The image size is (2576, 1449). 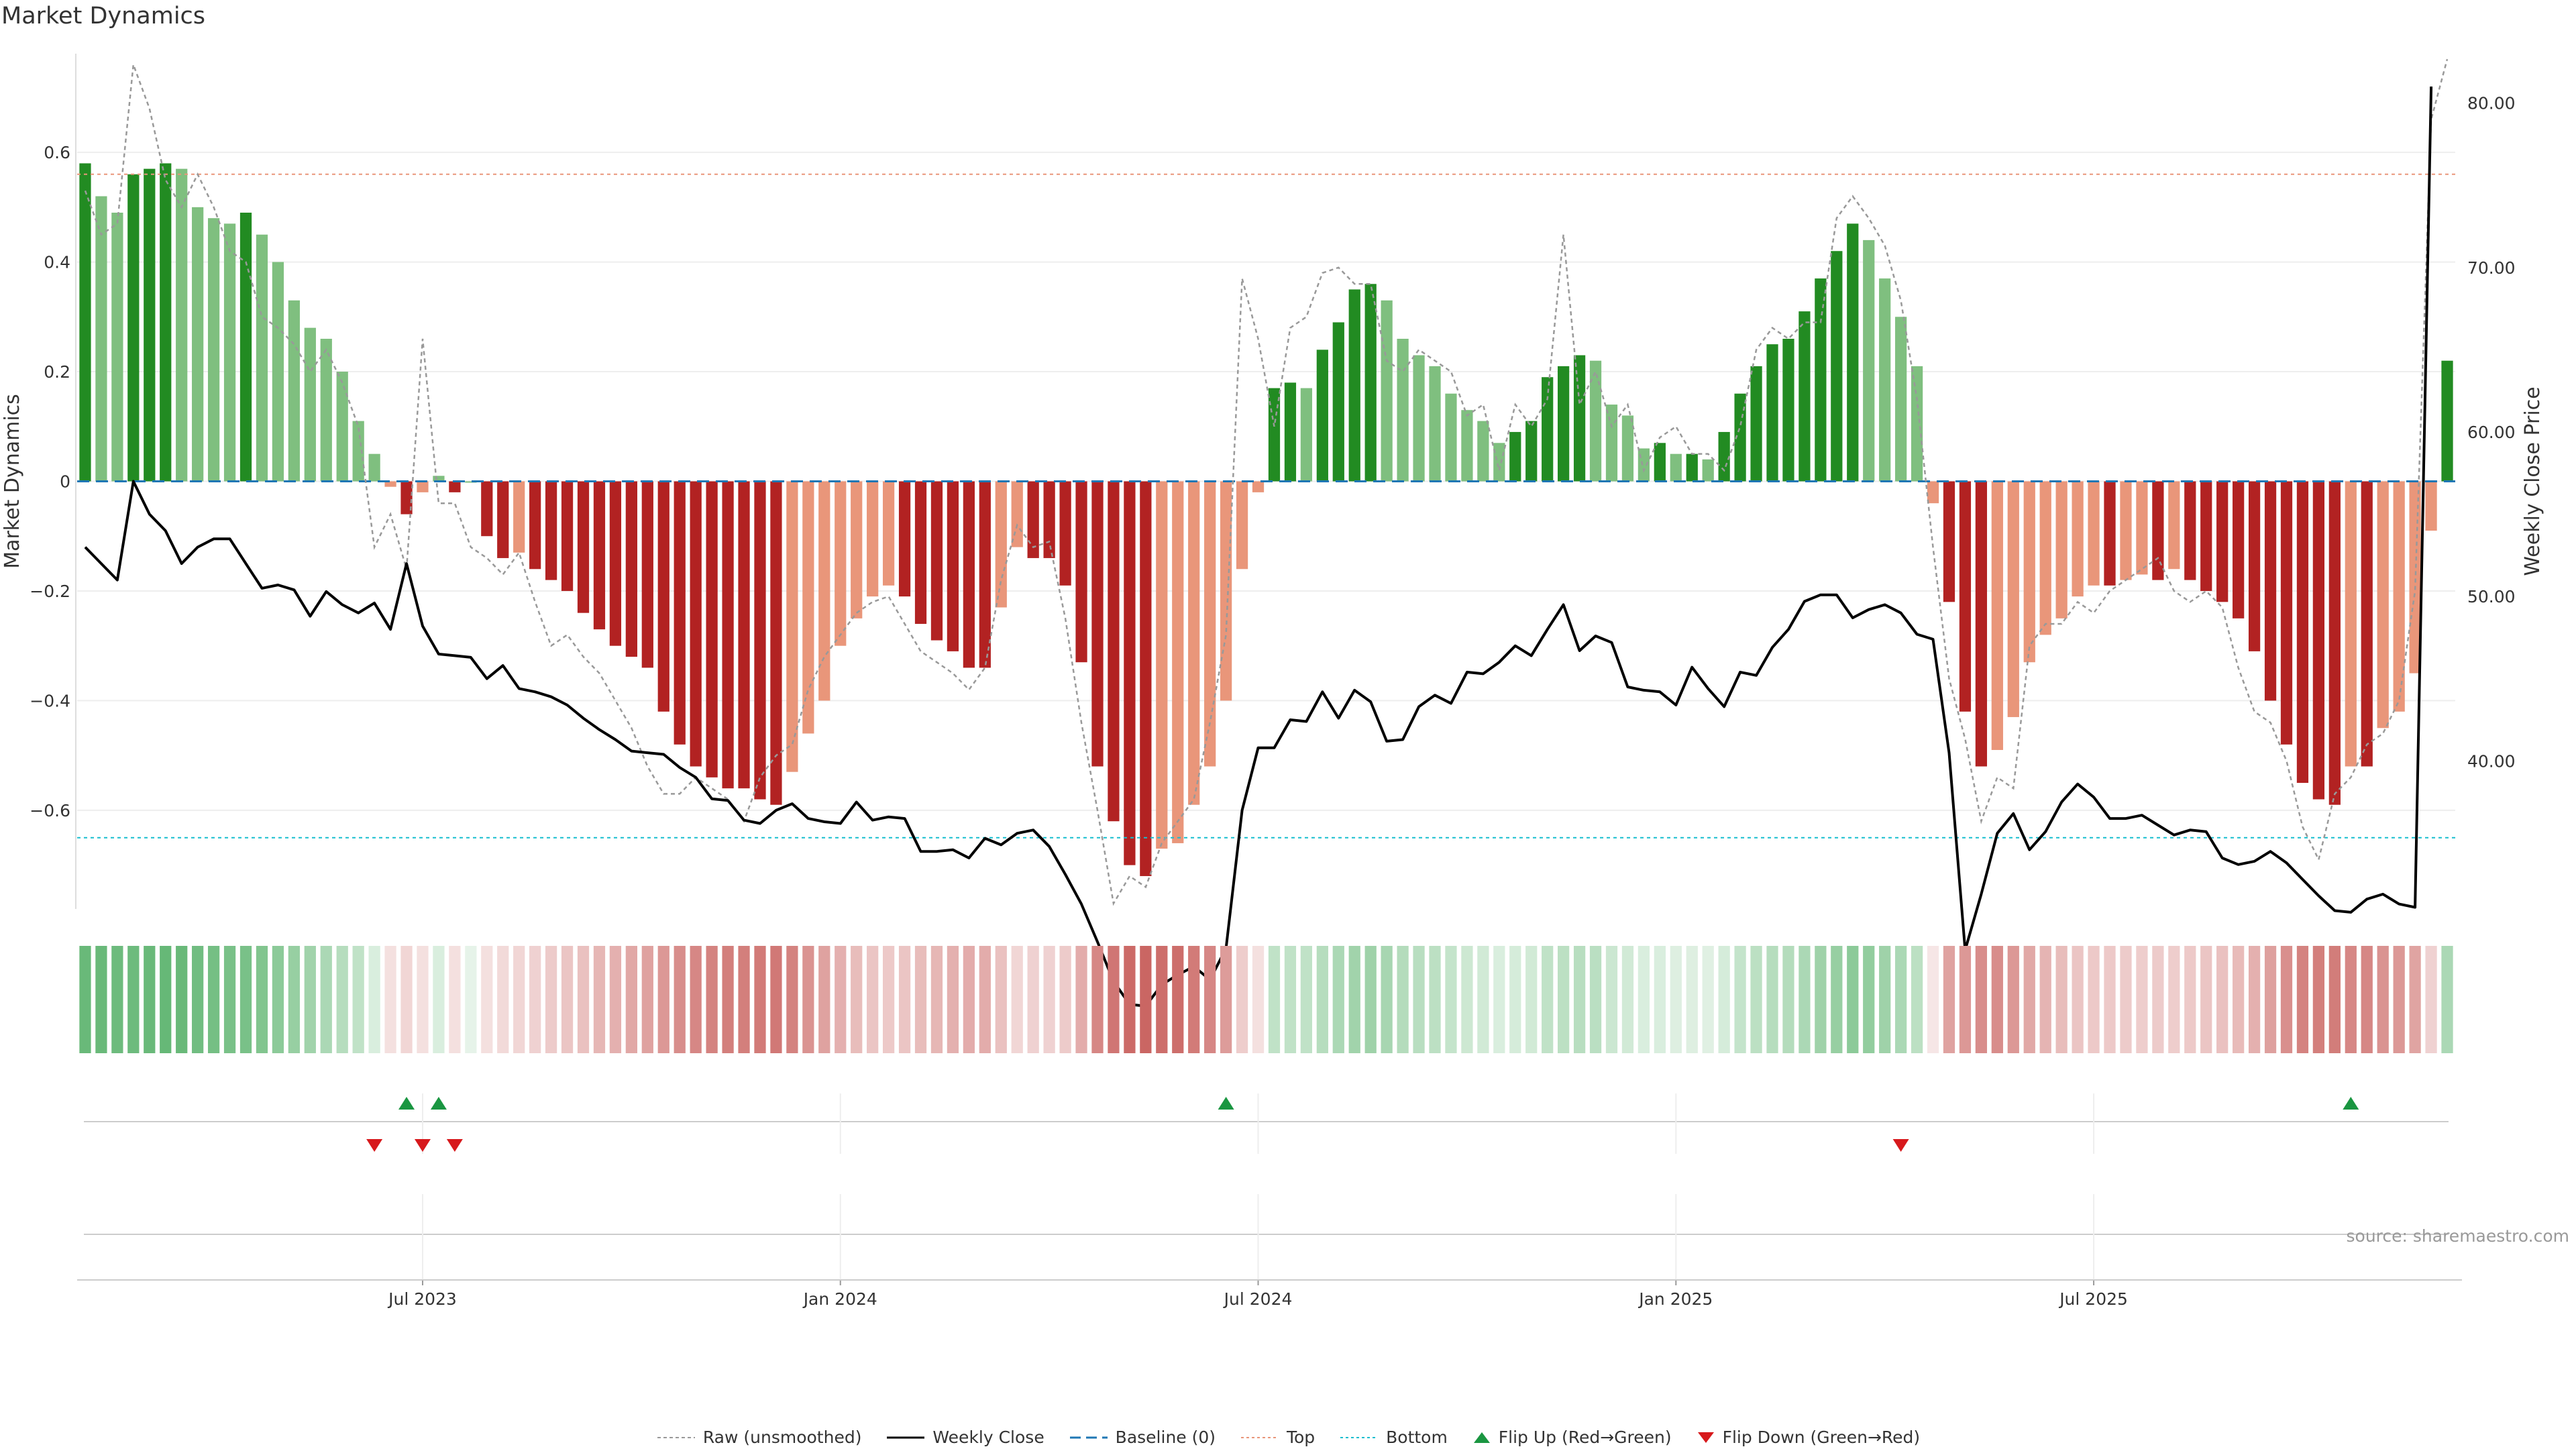 I want to click on legend-item-close: Weekly Close, so click(x=964, y=1437).